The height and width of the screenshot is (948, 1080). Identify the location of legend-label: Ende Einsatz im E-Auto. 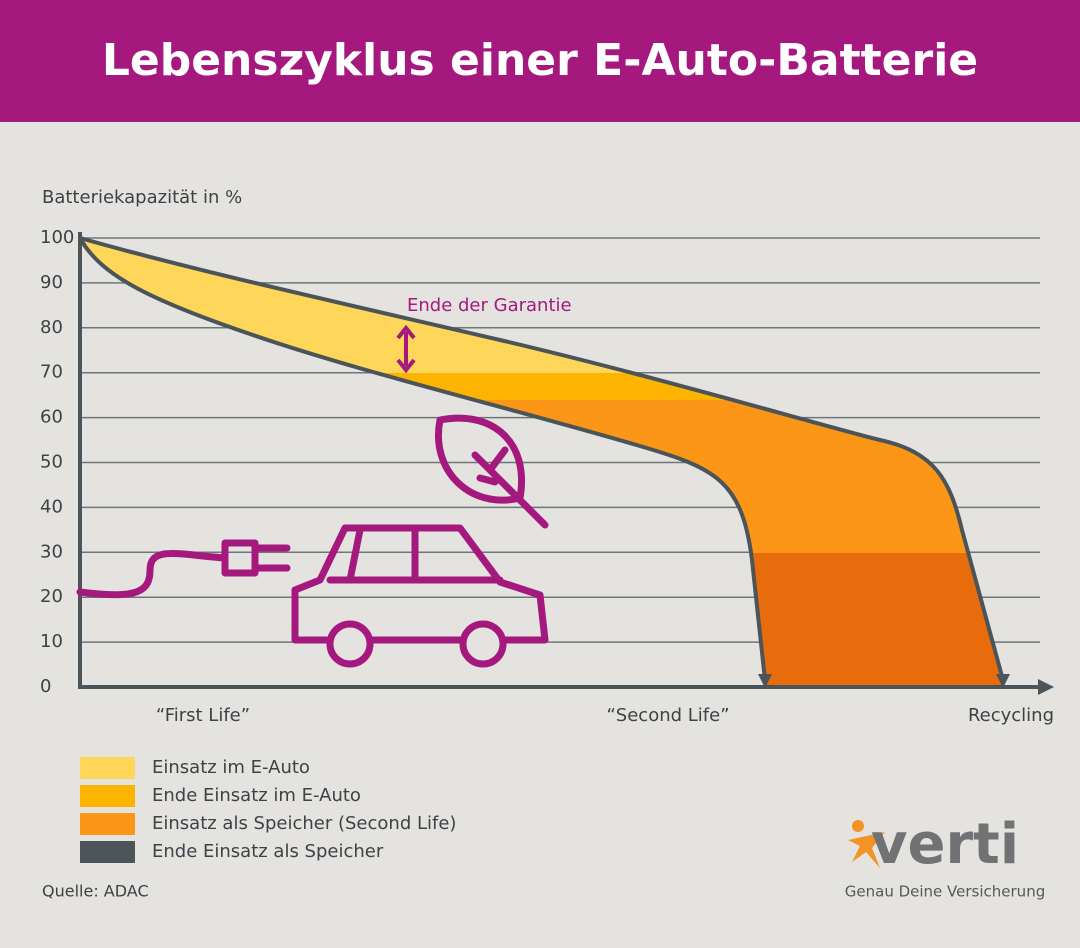
(256, 795).